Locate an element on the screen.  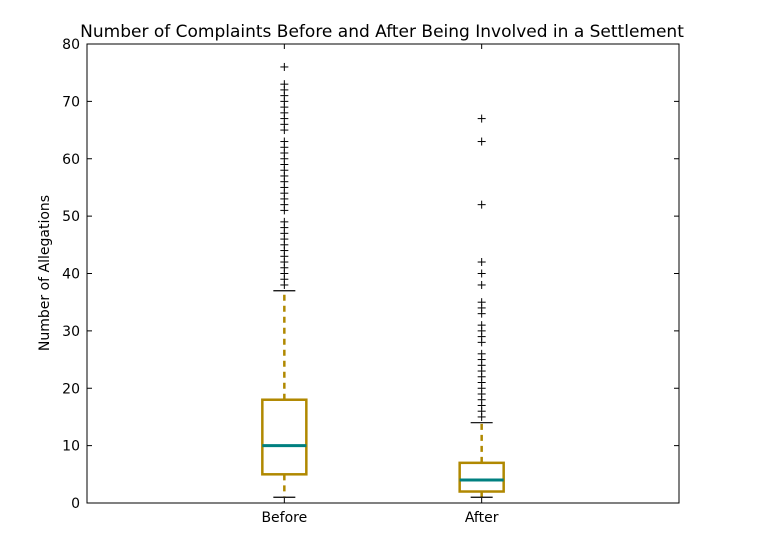
y-tick-label: 0 is located at coordinates (75, 504).